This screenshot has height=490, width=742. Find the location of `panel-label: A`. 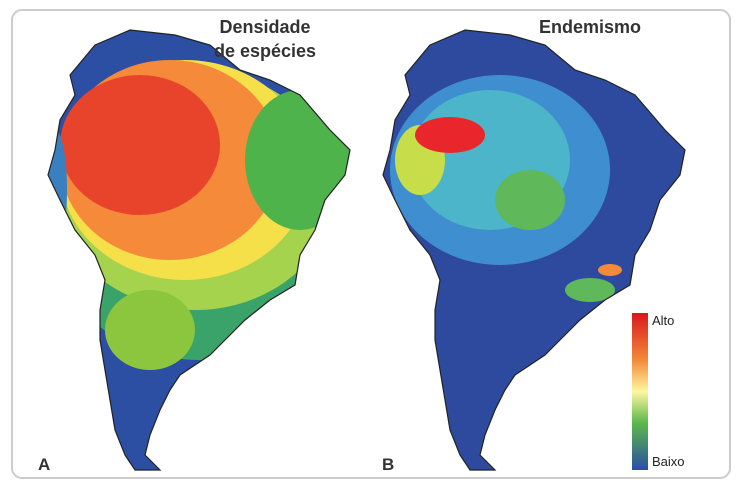

panel-label: A is located at coordinates (44, 464).